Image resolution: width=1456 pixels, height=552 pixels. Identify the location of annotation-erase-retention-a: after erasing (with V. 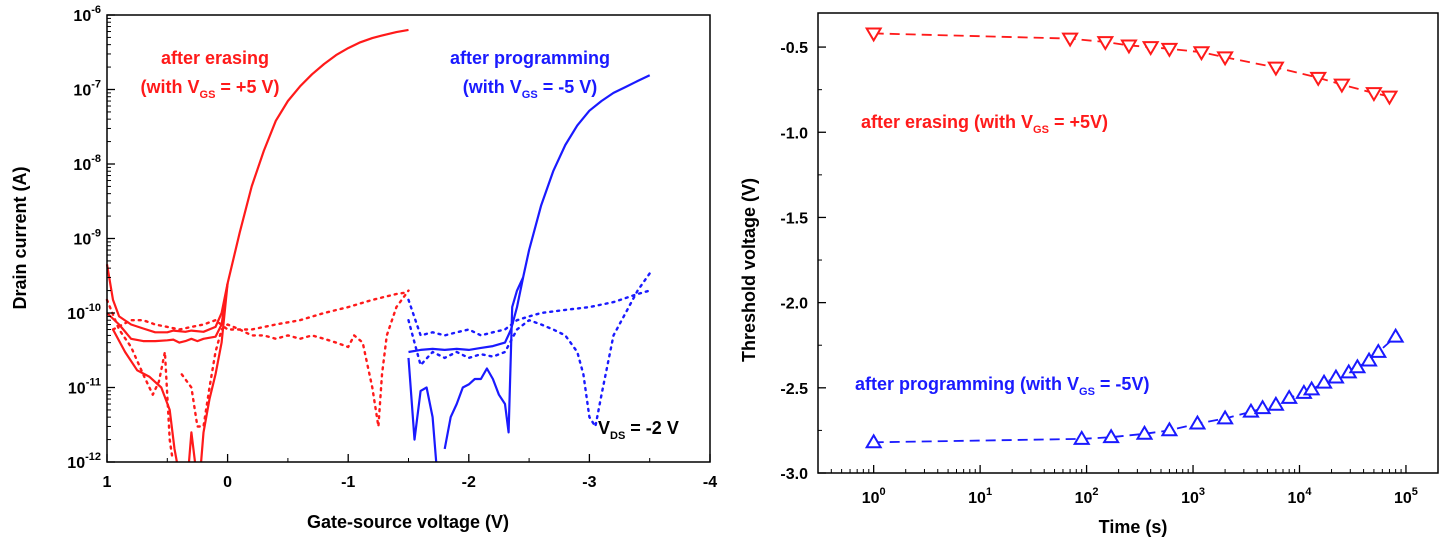
(947, 122).